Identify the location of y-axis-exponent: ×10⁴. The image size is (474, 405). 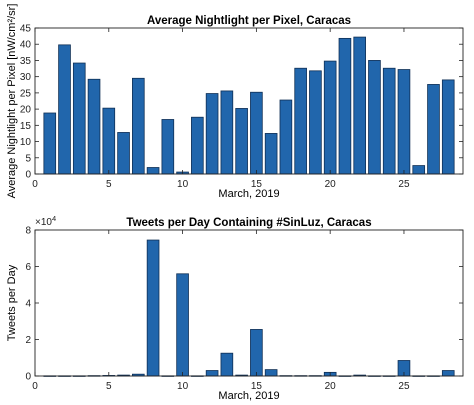
(45, 221).